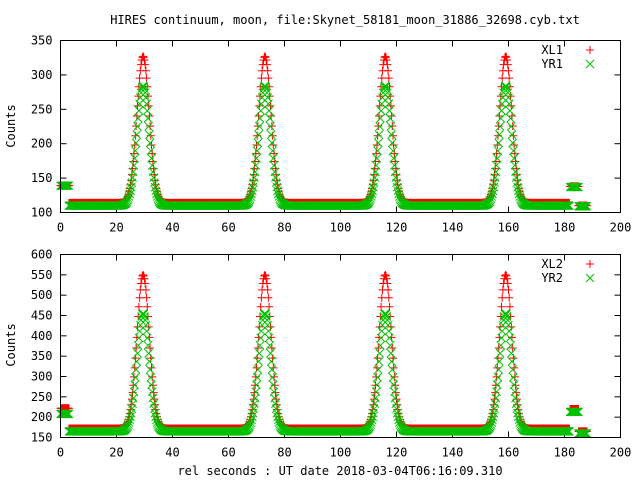 The image size is (640, 480). Describe the element at coordinates (590, 278) in the screenshot. I see `legend-marker-yr2` at that location.